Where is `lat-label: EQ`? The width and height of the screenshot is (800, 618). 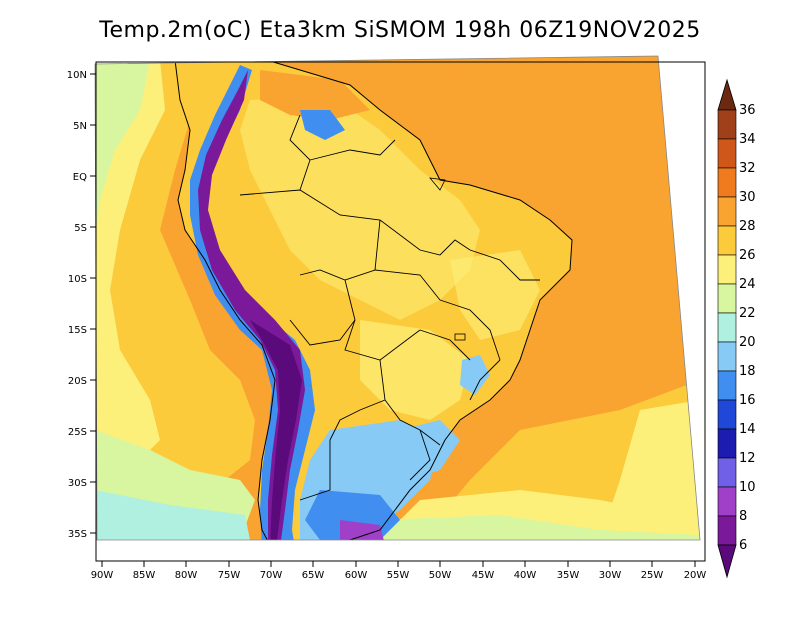
lat-label: EQ is located at coordinates (80, 177).